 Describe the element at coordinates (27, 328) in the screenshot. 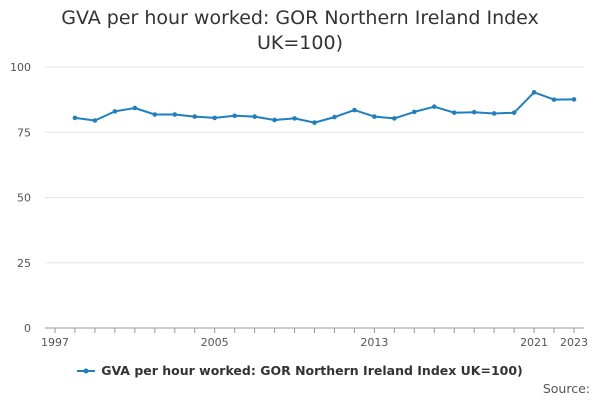

I see `y-tick-label: 0` at that location.